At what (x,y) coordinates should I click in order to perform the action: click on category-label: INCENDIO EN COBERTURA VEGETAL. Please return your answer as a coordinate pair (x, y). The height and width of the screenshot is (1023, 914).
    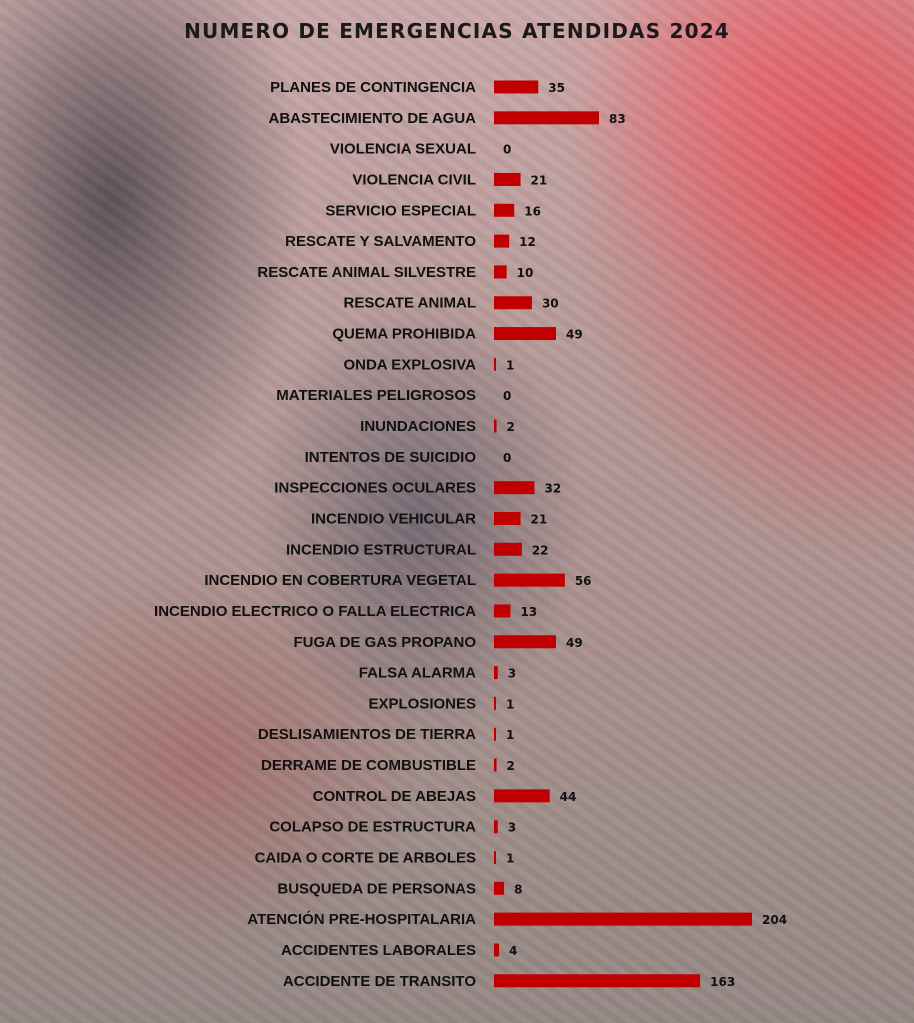
    Looking at the image, I should click on (340, 580).